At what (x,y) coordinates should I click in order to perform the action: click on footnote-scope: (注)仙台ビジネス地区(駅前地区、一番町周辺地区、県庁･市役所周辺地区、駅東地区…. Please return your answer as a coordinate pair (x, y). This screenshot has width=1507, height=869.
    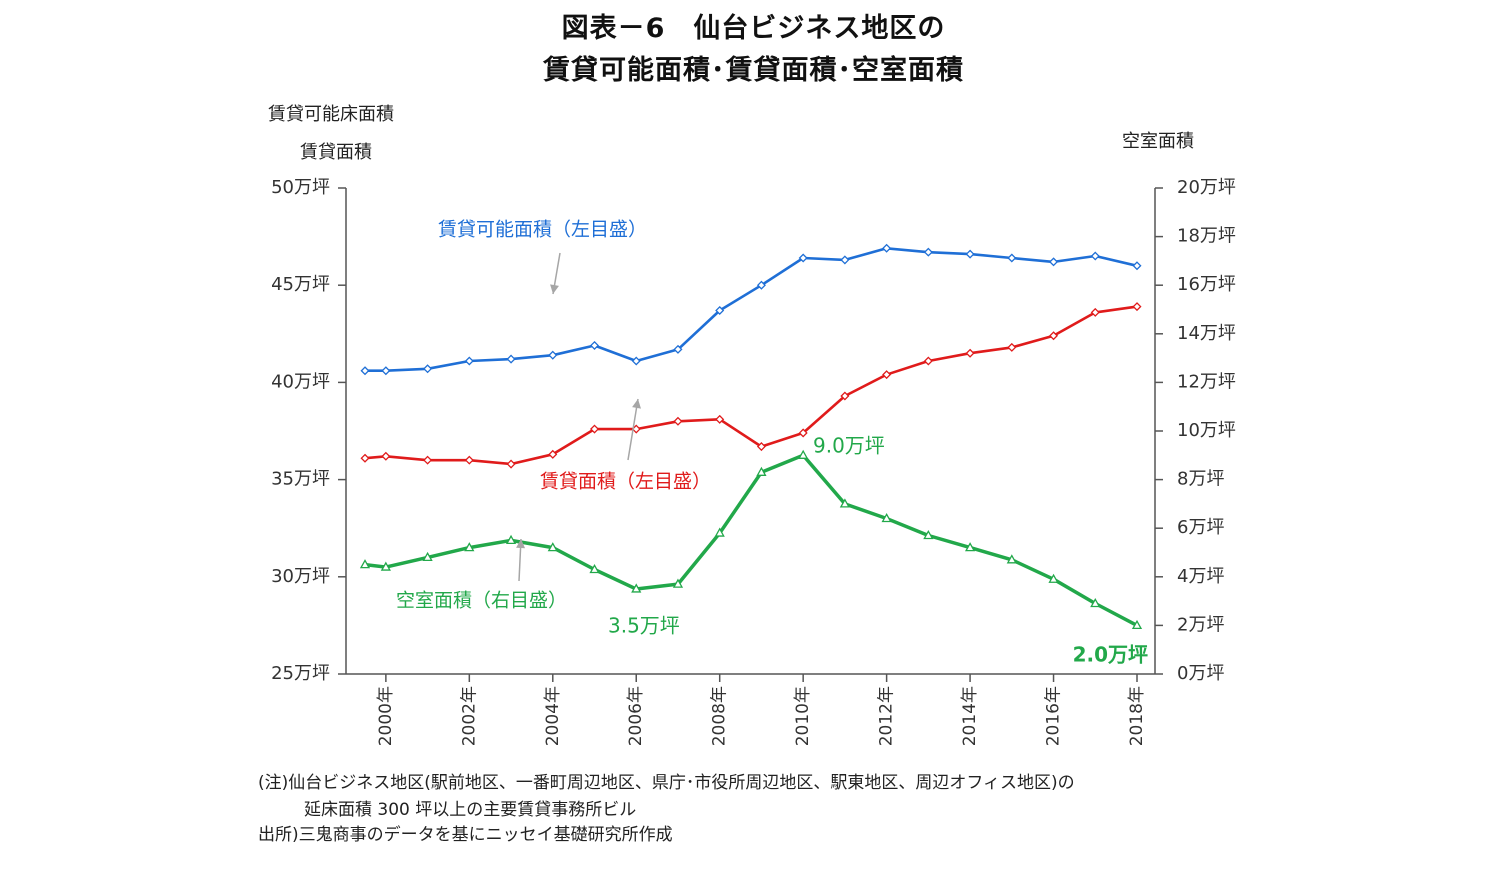
    Looking at the image, I should click on (666, 783).